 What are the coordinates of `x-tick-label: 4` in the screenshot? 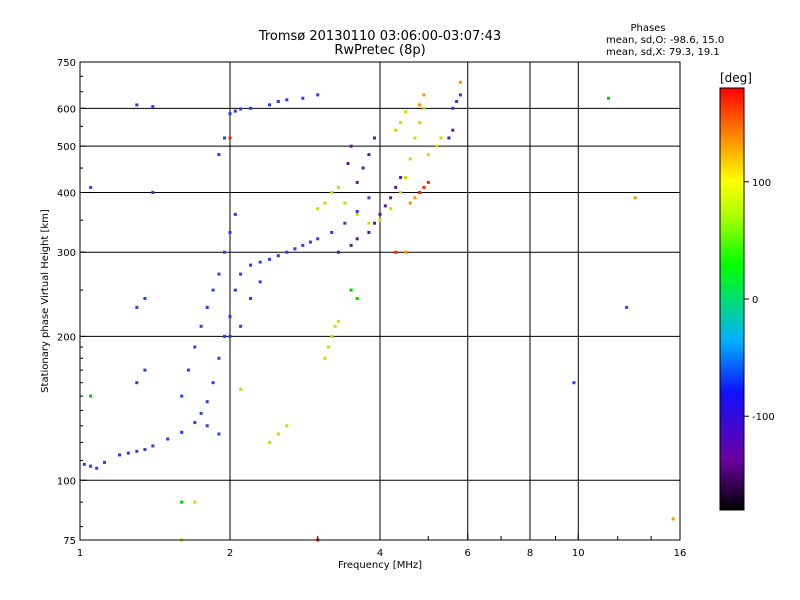 It's located at (380, 553).